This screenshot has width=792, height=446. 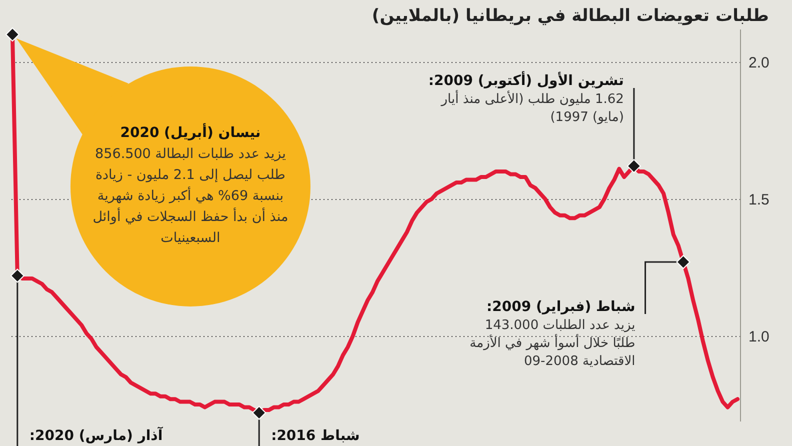 What do you see at coordinates (759, 199) in the screenshot?
I see `y-tick-label: 1.5` at bounding box center [759, 199].